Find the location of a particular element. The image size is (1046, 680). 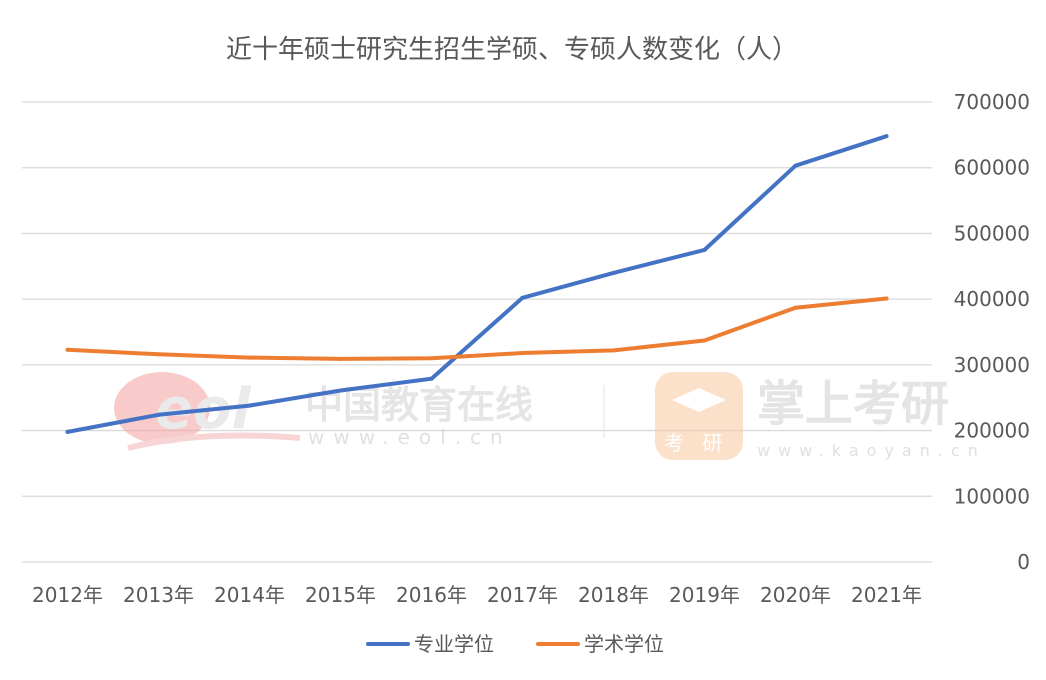

chart-title: 近十年硕士研究生招生学硕、专硕人数变化（人） is located at coordinates (512, 50).